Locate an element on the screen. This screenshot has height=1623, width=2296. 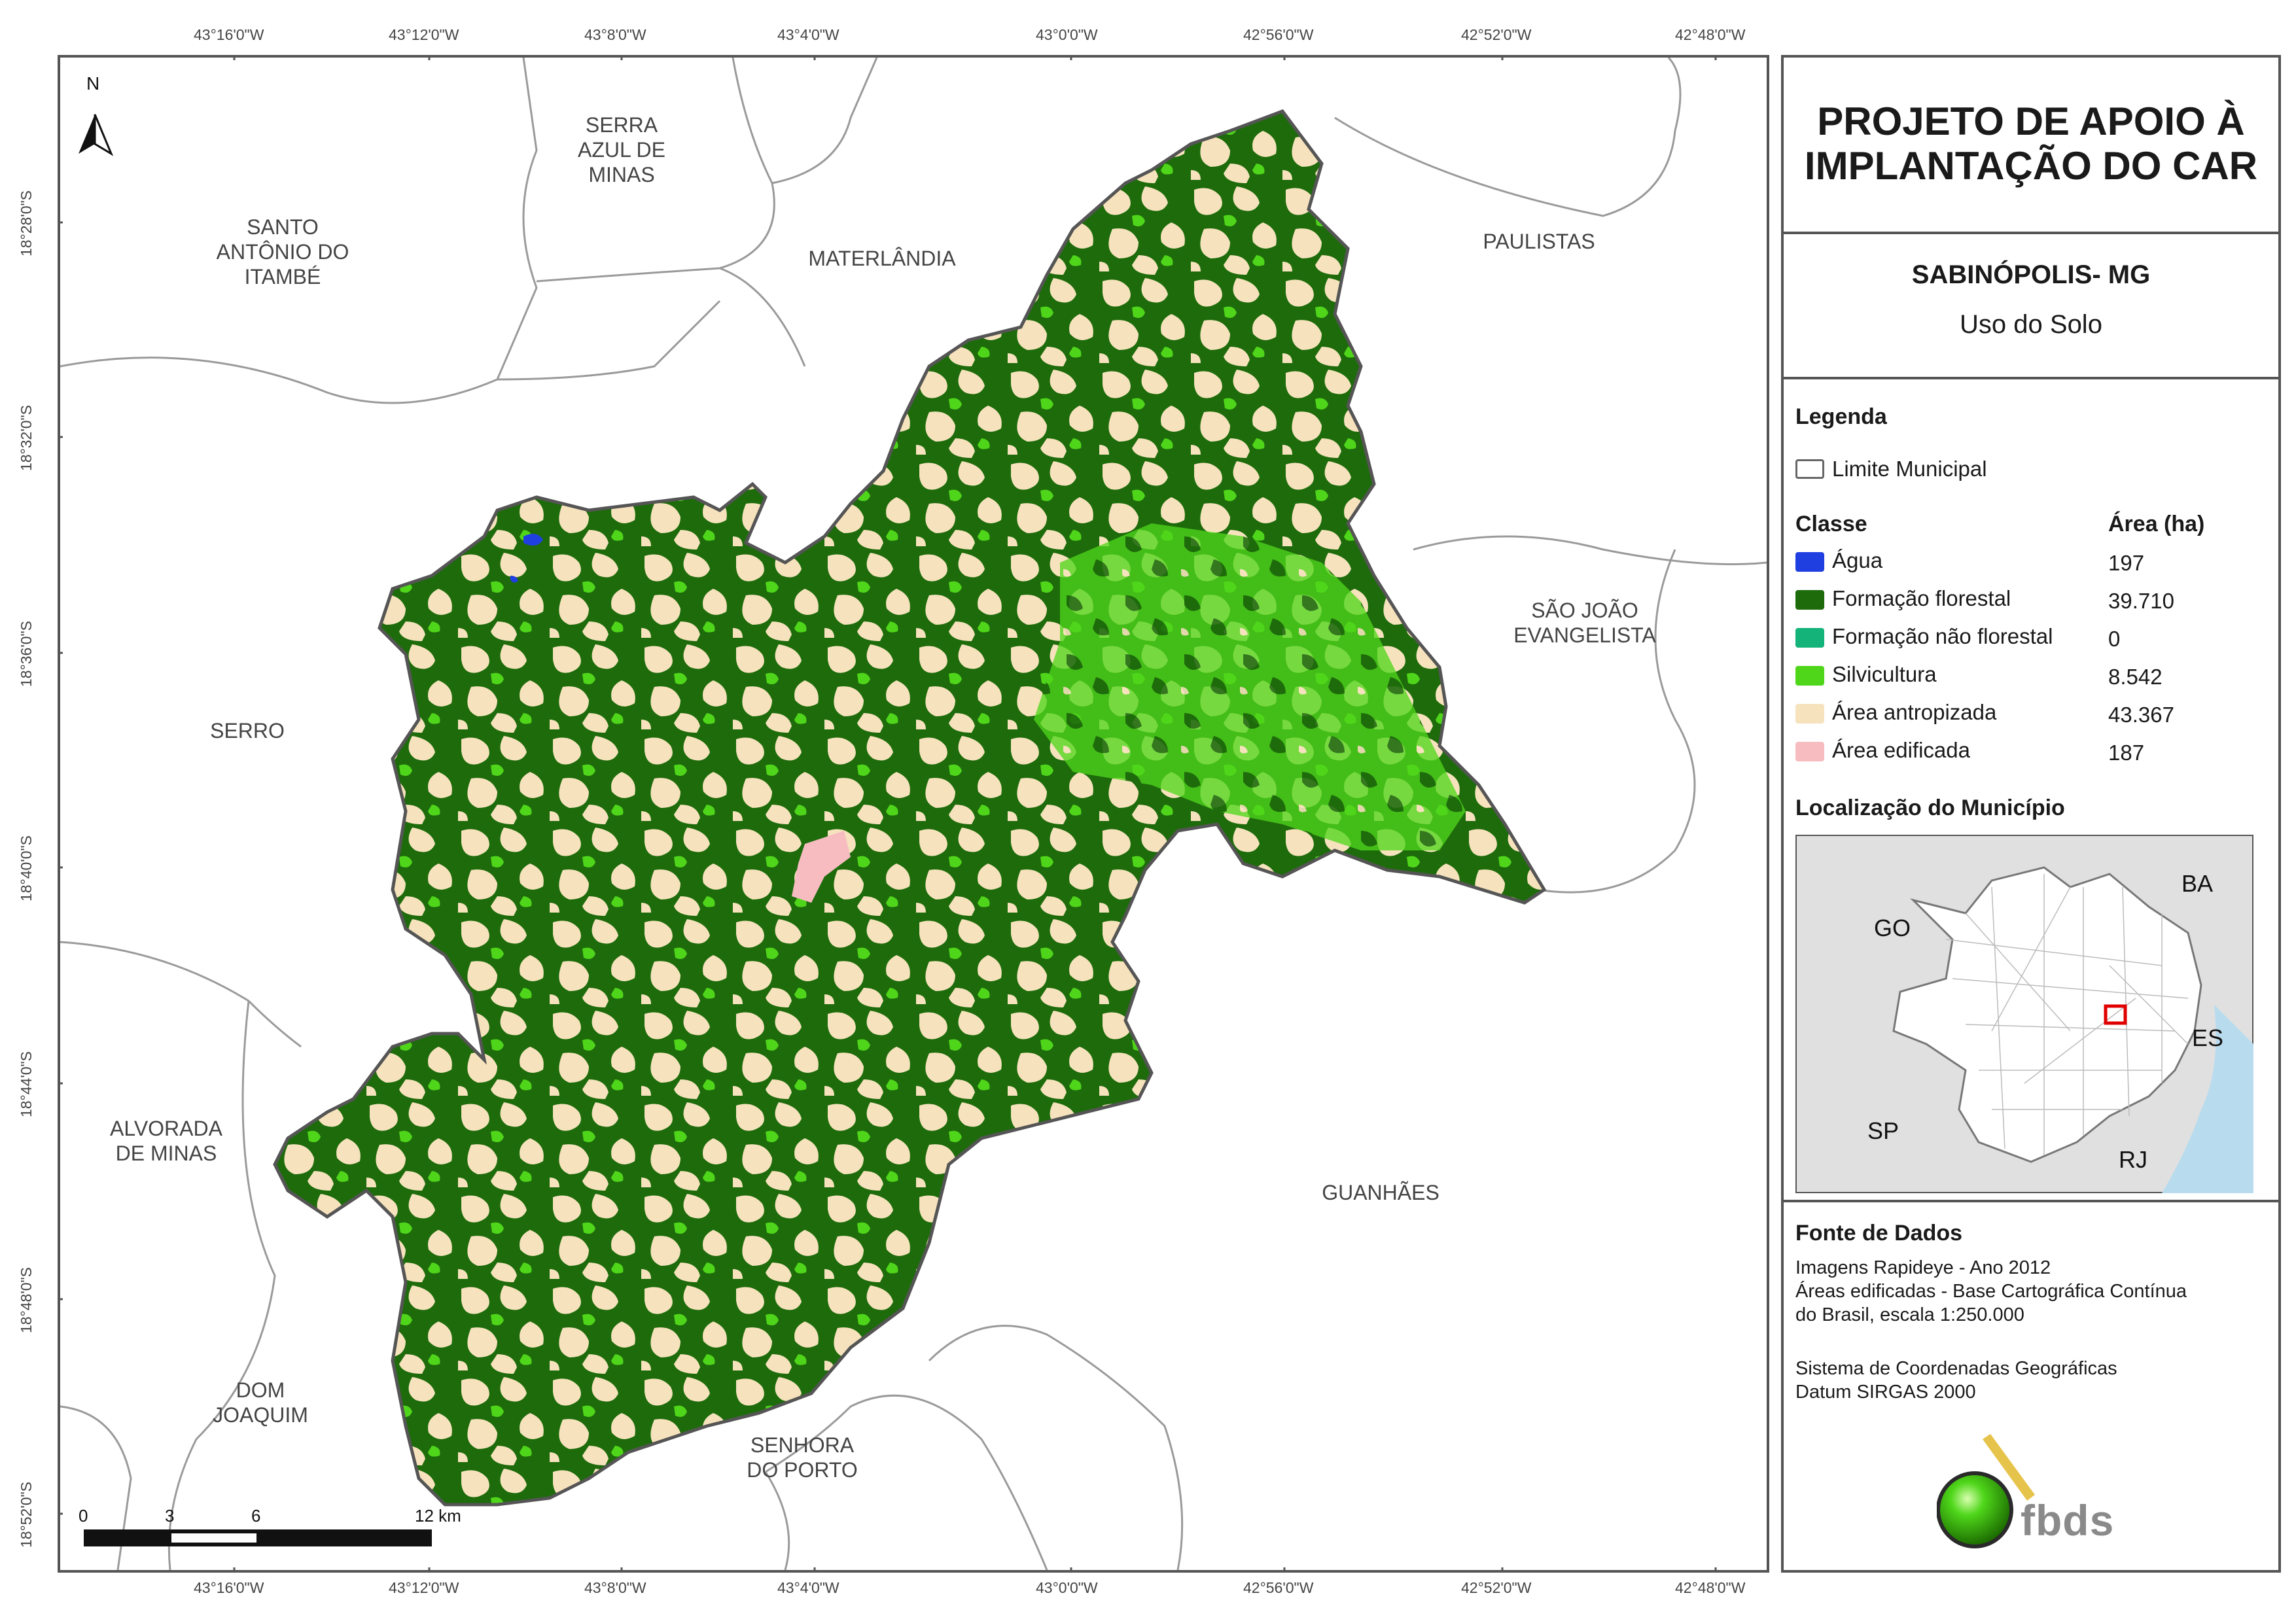
state-label-go: GO is located at coordinates (1892, 928).